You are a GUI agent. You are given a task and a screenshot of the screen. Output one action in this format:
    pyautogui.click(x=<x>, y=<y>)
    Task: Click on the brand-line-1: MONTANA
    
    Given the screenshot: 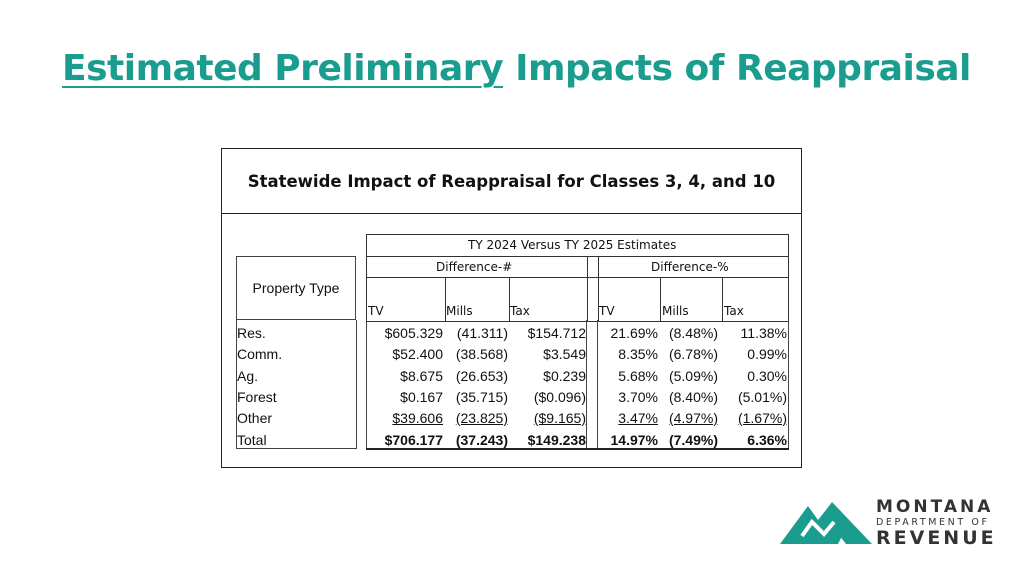 What is the action you would take?
    pyautogui.click(x=935, y=507)
    